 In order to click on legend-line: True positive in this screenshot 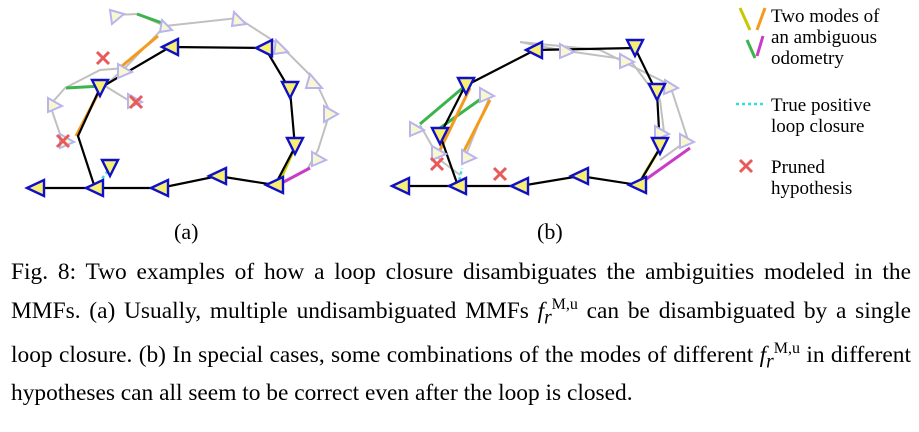, I will do `click(821, 105)`.